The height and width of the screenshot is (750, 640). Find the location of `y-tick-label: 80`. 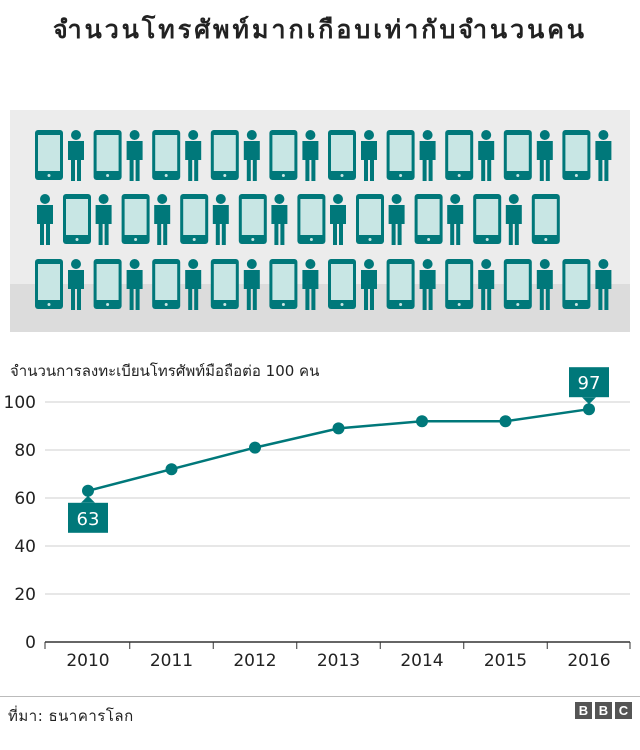

y-tick-label: 80 is located at coordinates (25, 451).